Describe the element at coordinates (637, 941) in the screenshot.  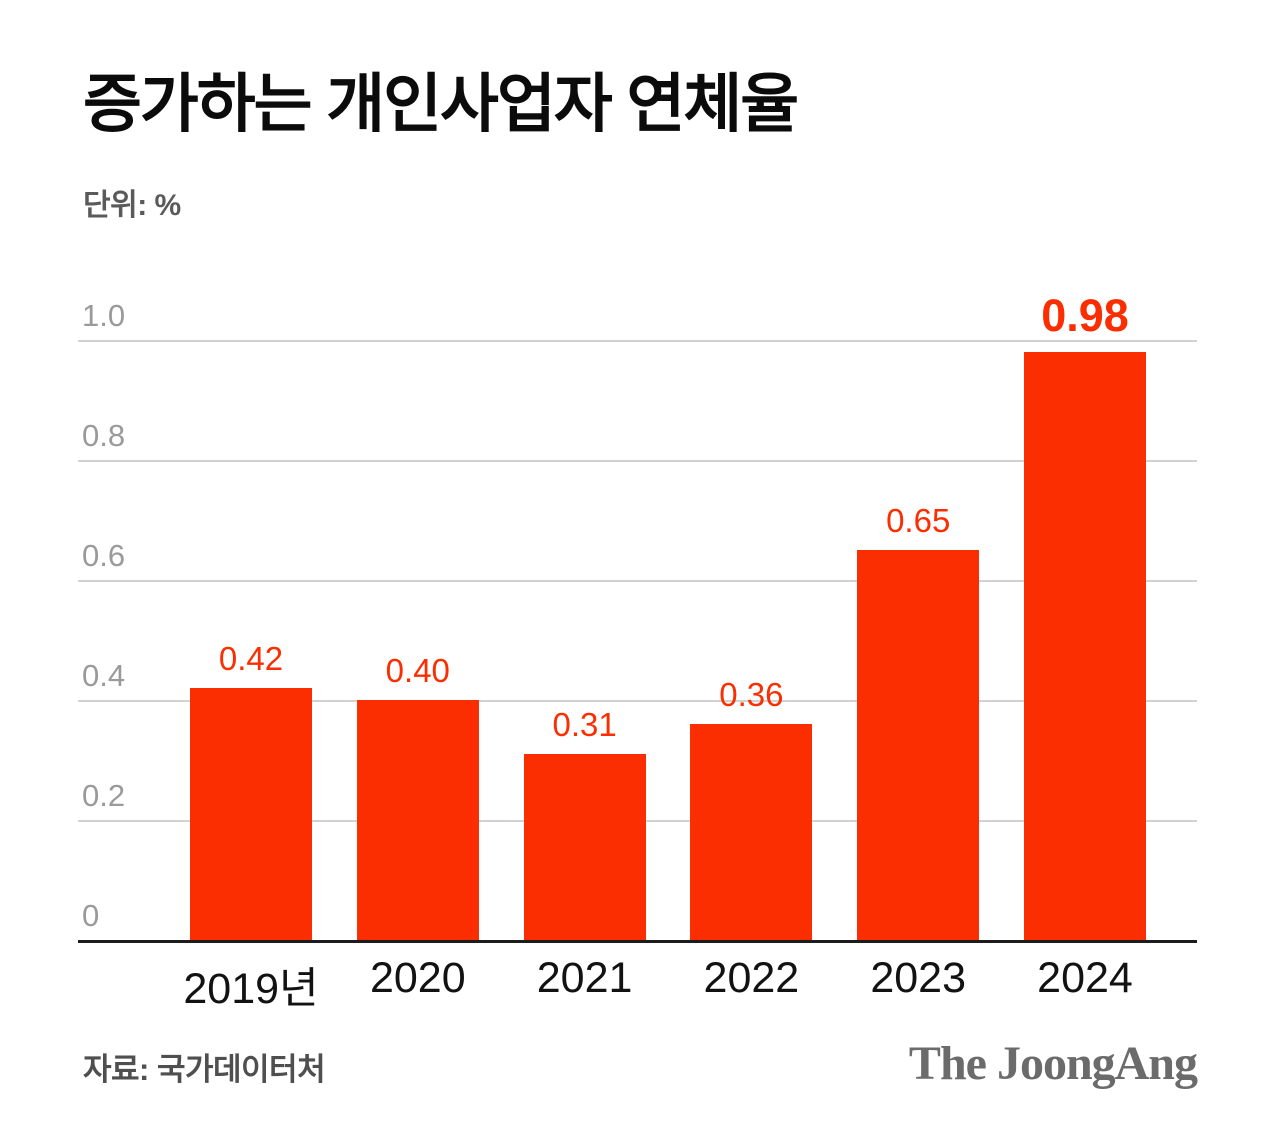
I see `x-axis-line` at that location.